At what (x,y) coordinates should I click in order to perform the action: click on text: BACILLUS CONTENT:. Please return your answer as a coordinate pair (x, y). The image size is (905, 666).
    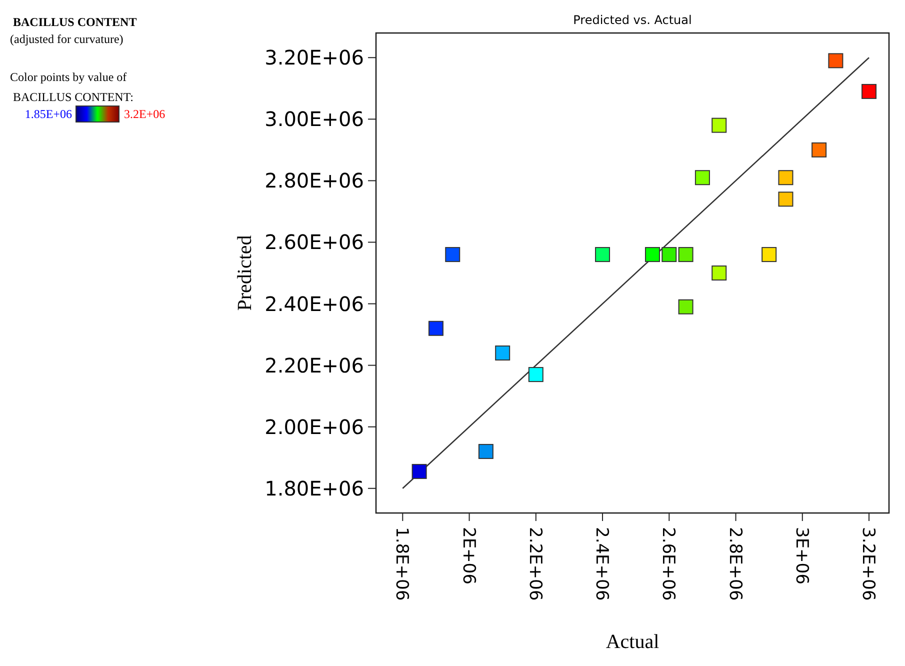
    Looking at the image, I should click on (73, 97).